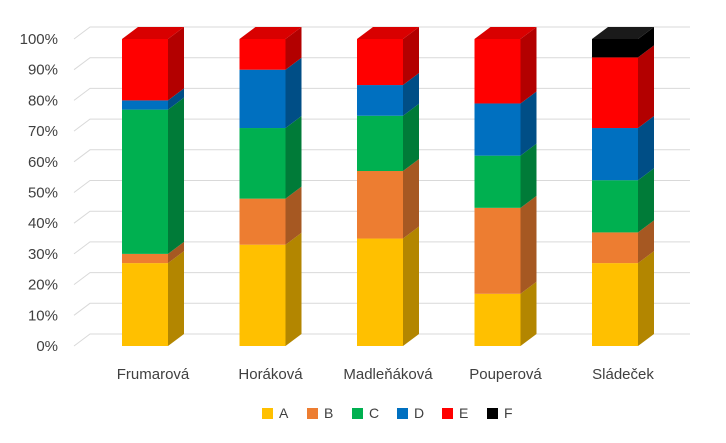 This screenshot has width=726, height=443. What do you see at coordinates (43, 131) in the screenshot?
I see `y-tick-label: 70%` at bounding box center [43, 131].